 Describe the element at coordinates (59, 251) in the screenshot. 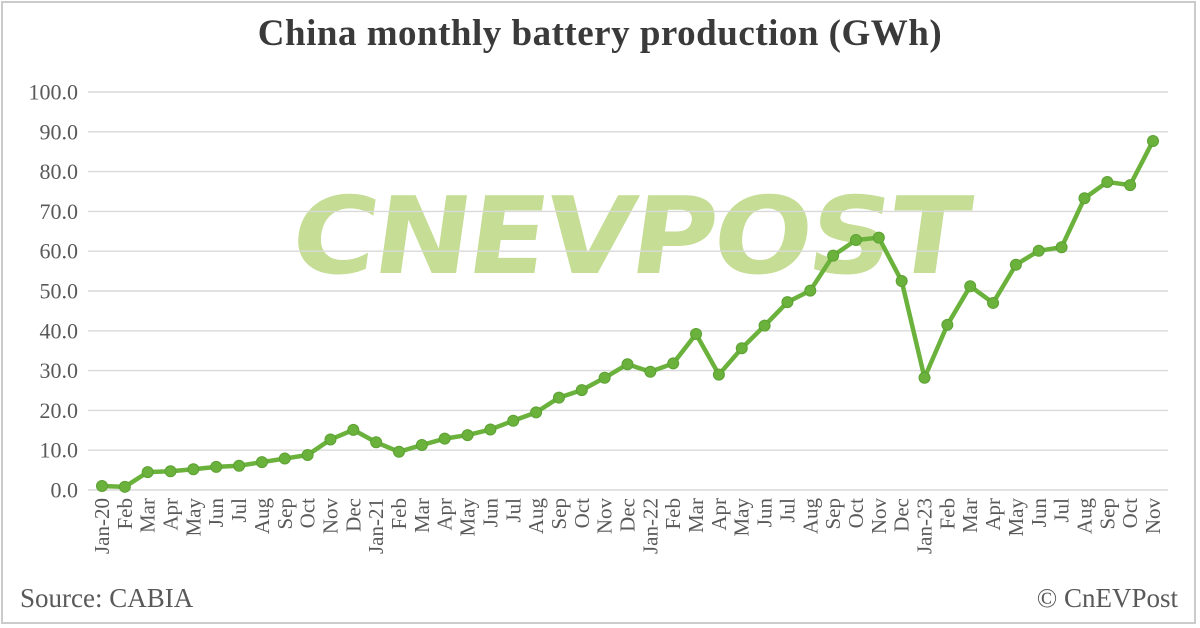

I see `y-tick-label: 60.0` at that location.